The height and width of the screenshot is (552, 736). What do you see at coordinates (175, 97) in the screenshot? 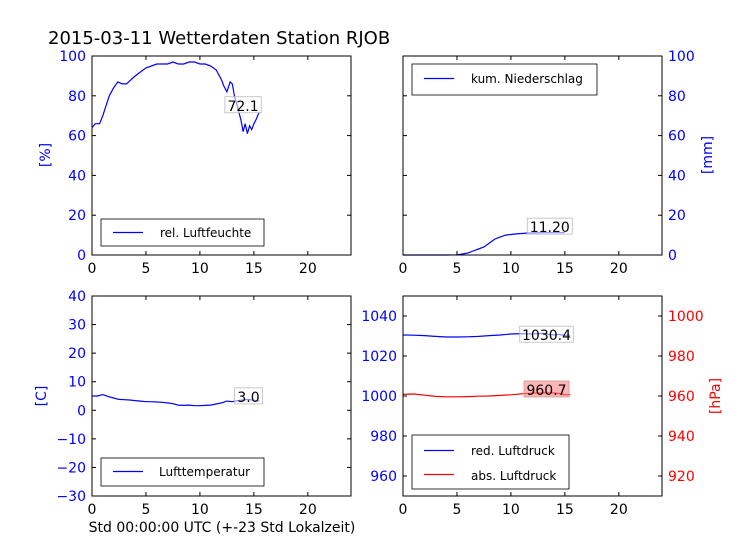
I see `series-line-humidity` at bounding box center [175, 97].